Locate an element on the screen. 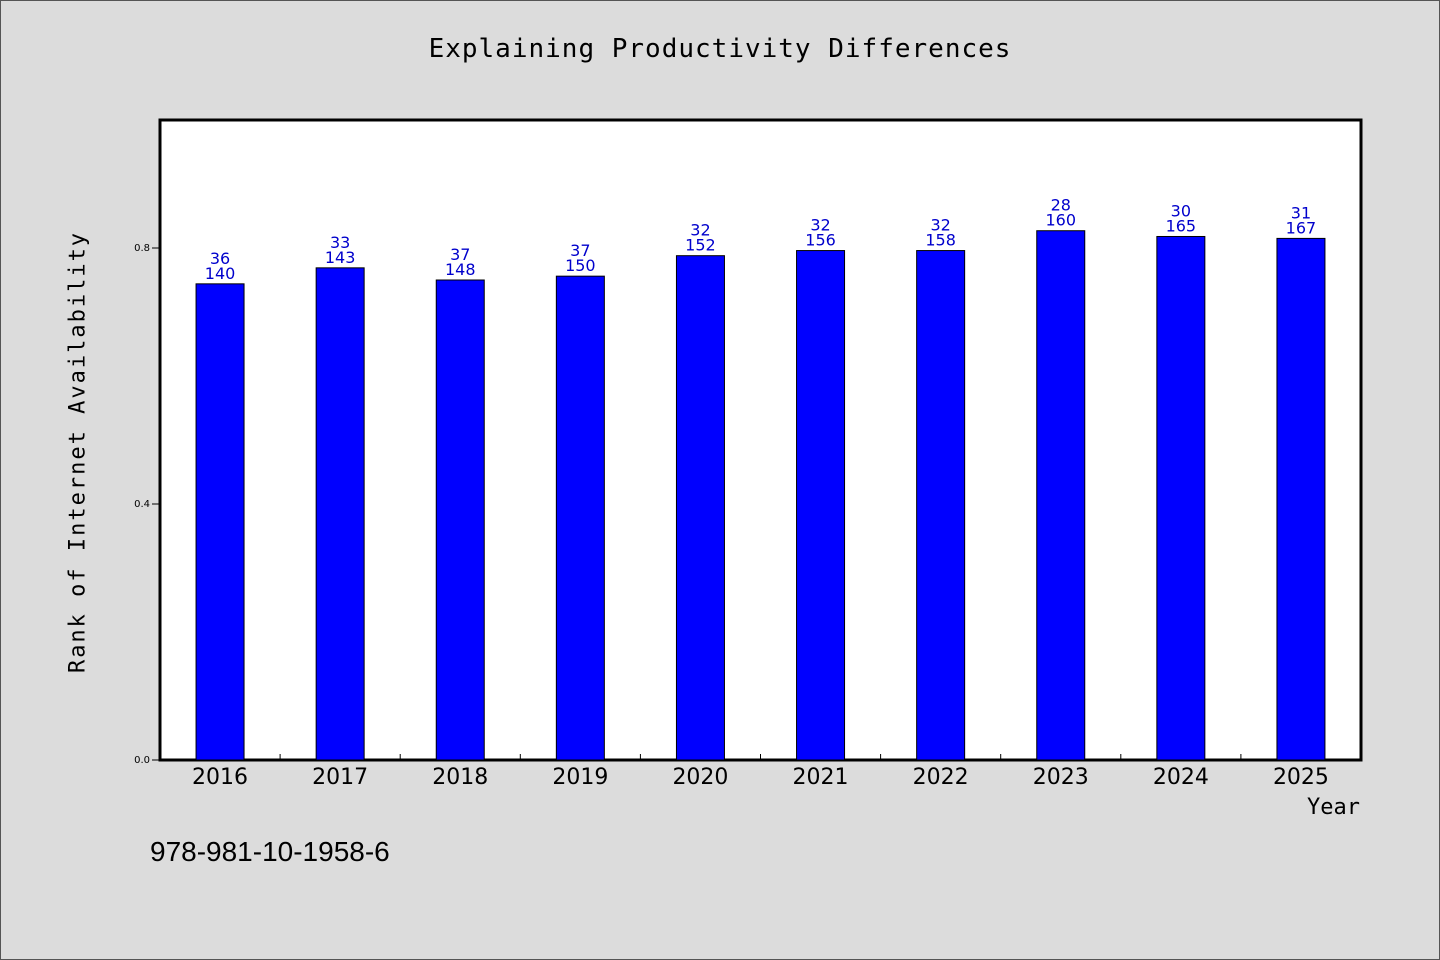 The height and width of the screenshot is (960, 1440). bar-label-bottom: 148 is located at coordinates (460, 269).